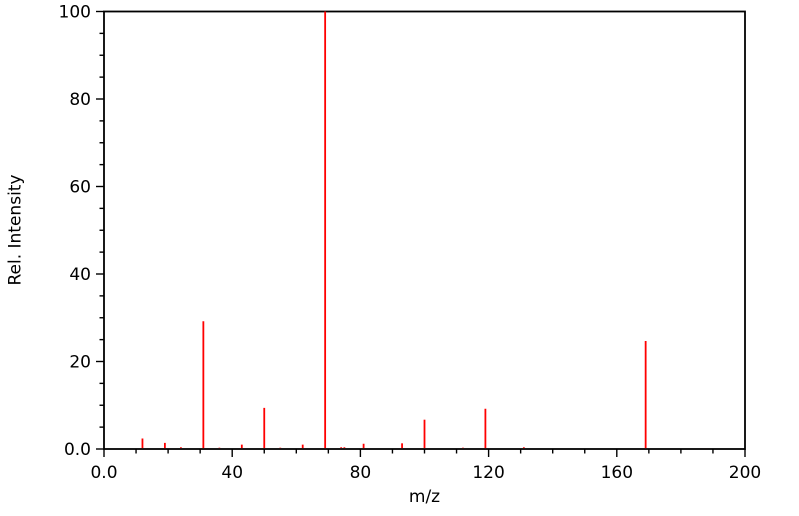 Image resolution: width=799 pixels, height=516 pixels. I want to click on x-tick-label: 0.0, so click(103, 473).